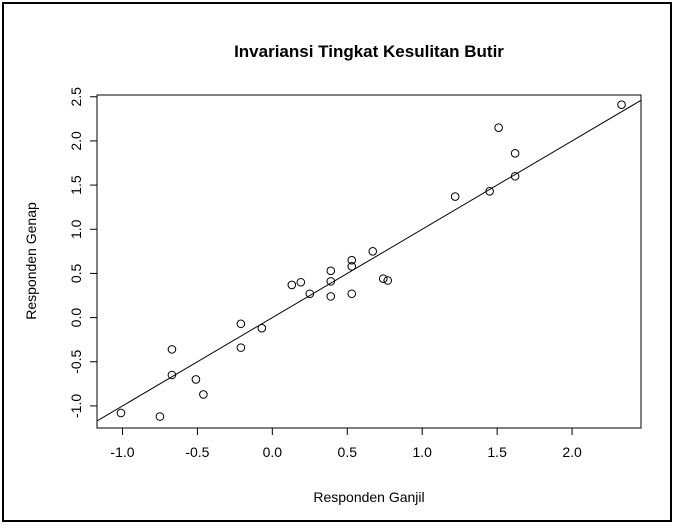 This screenshot has height=529, width=675. Describe the element at coordinates (422, 452) in the screenshot. I see `x-tick-label: 1.0` at that location.